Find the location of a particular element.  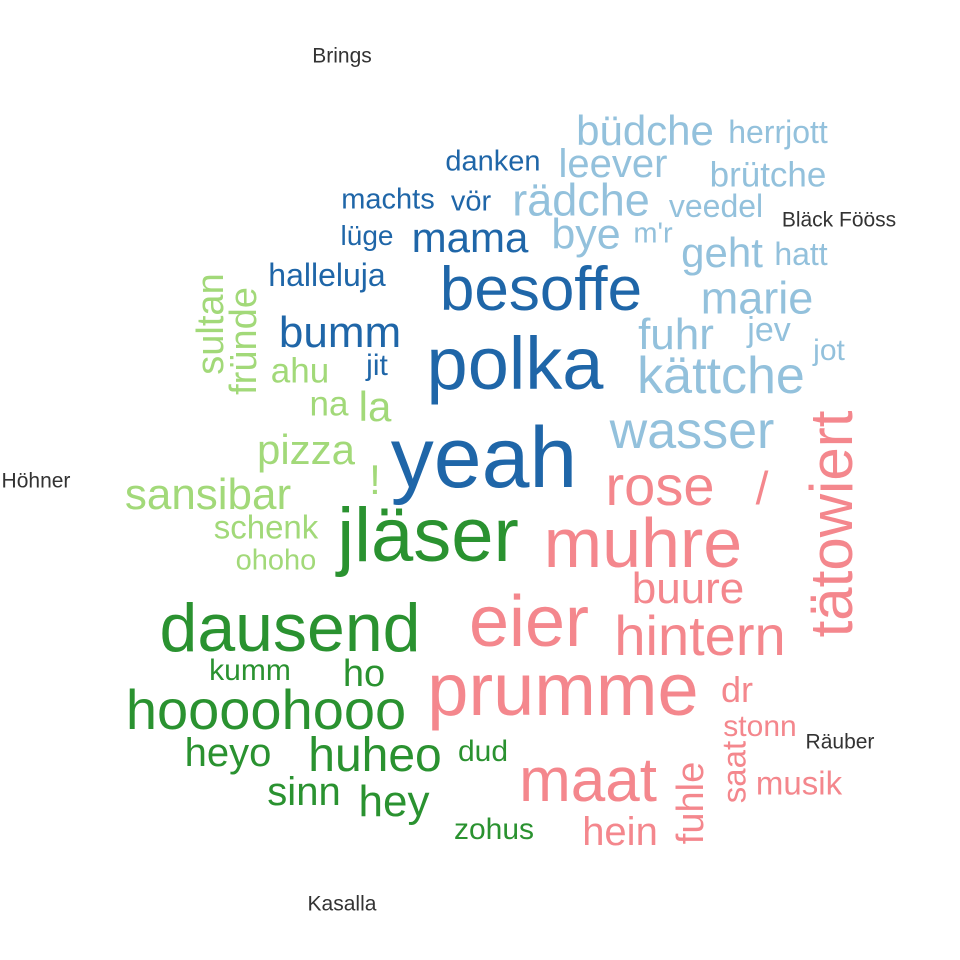

word-jit: jit is located at coordinates (377, 365).